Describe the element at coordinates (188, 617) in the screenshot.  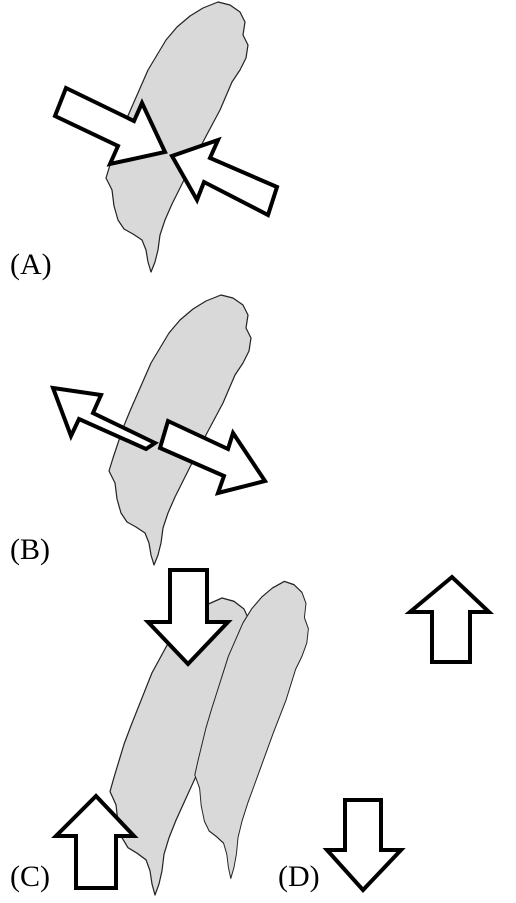
I see `arrow-c-north-downward` at that location.